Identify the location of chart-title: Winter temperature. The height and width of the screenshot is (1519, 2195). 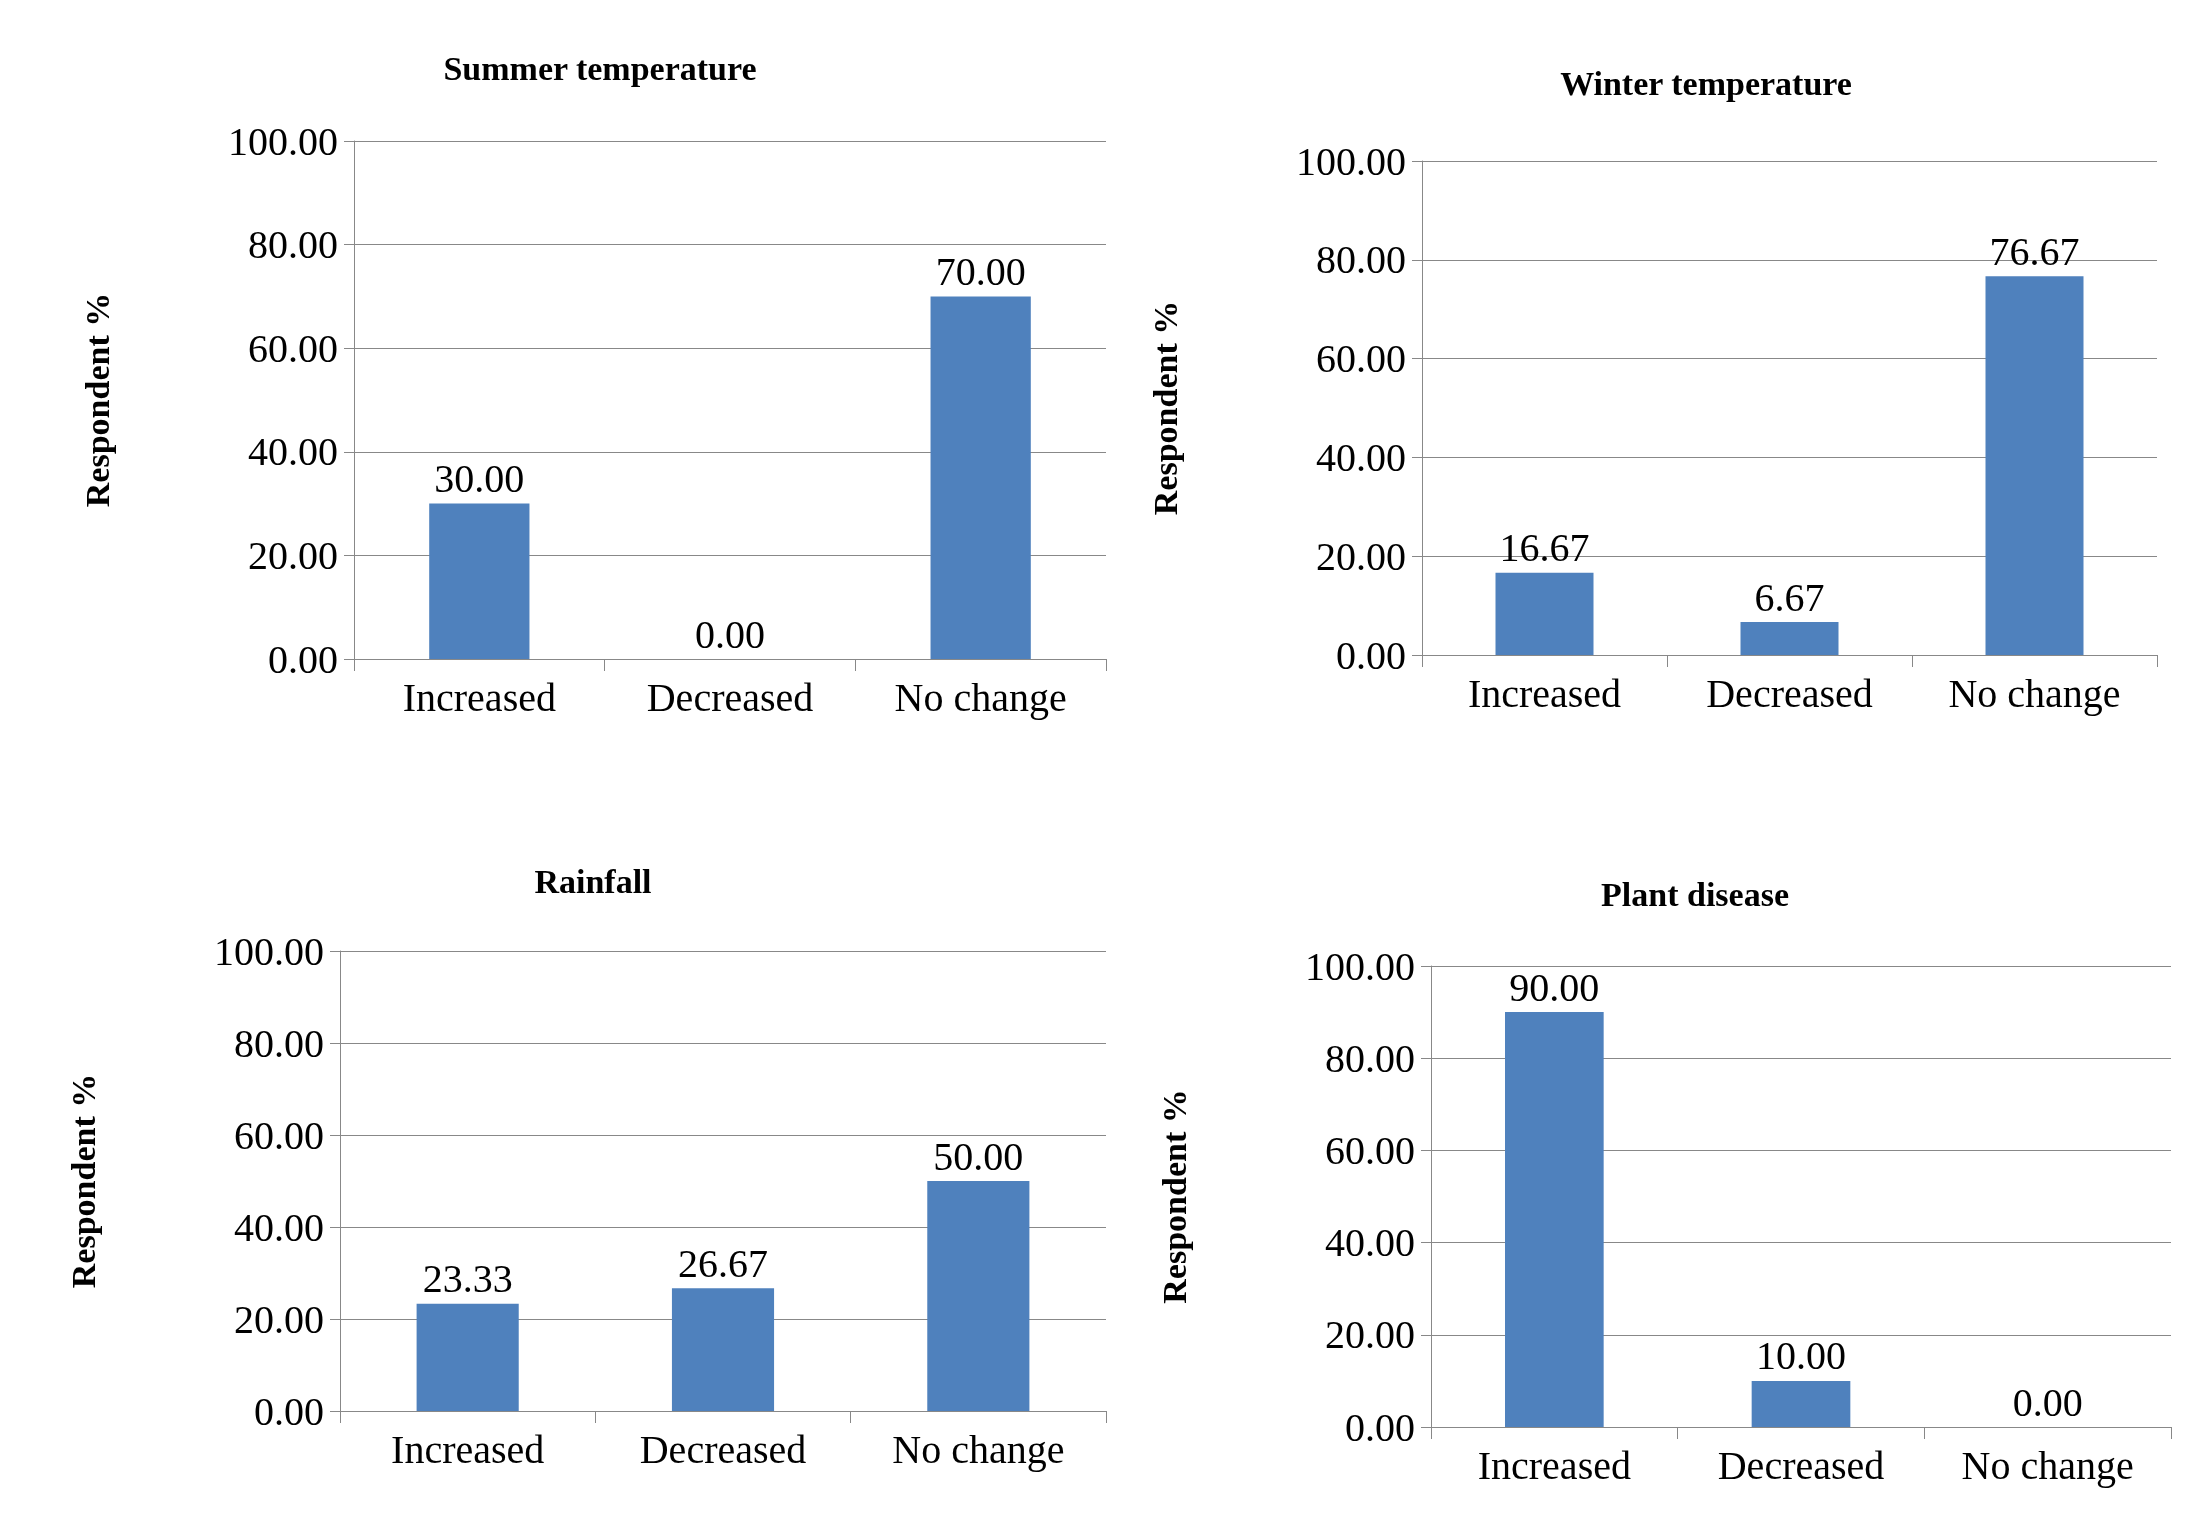
(1706, 83).